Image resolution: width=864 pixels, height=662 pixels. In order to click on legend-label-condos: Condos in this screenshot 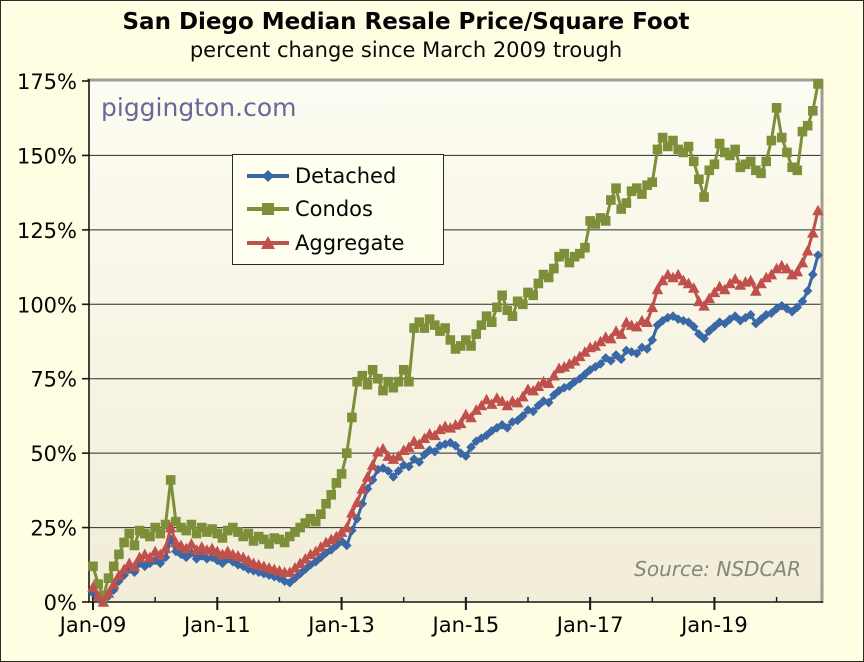, I will do `click(334, 209)`.